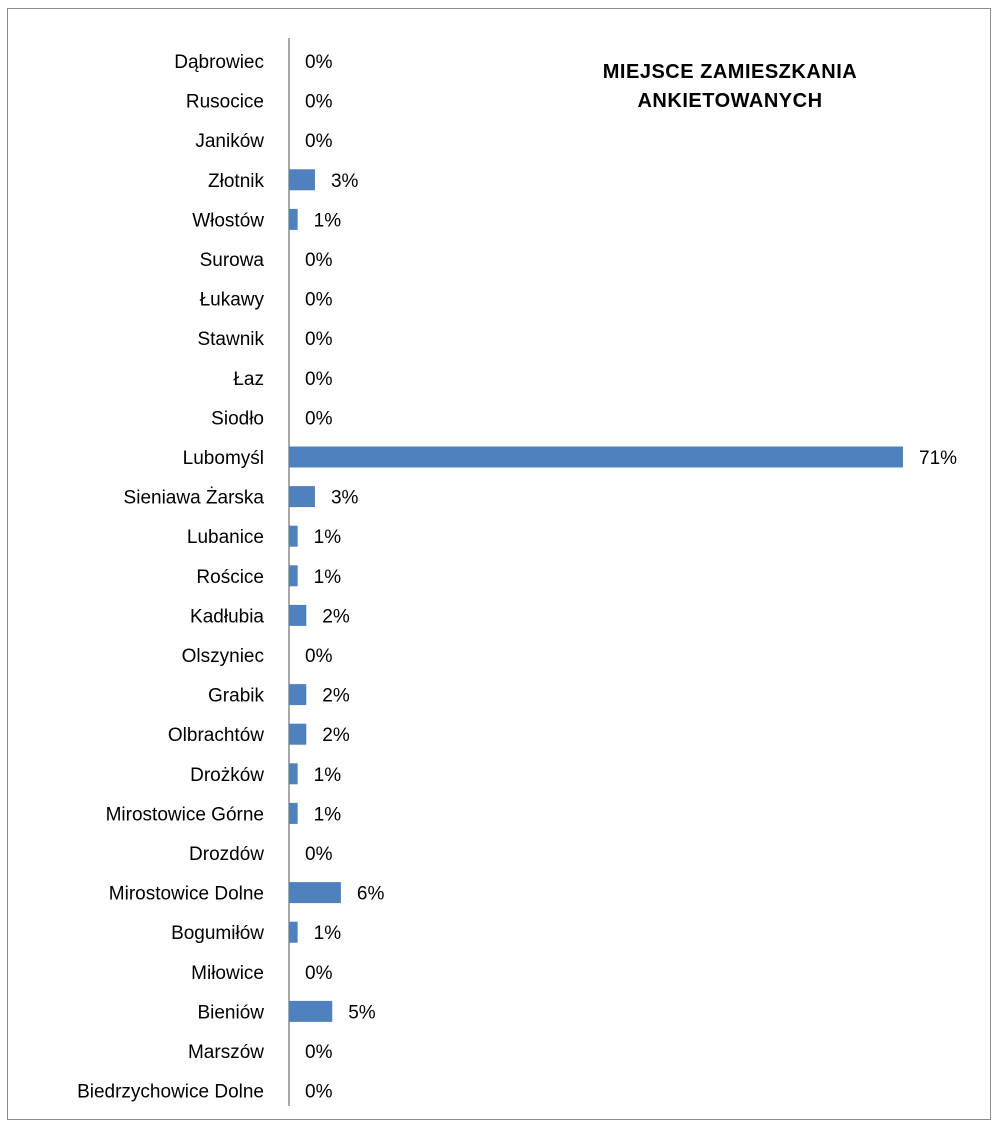 The height and width of the screenshot is (1128, 998). What do you see at coordinates (185, 814) in the screenshot?
I see `category-label: Mirostowice Górne` at bounding box center [185, 814].